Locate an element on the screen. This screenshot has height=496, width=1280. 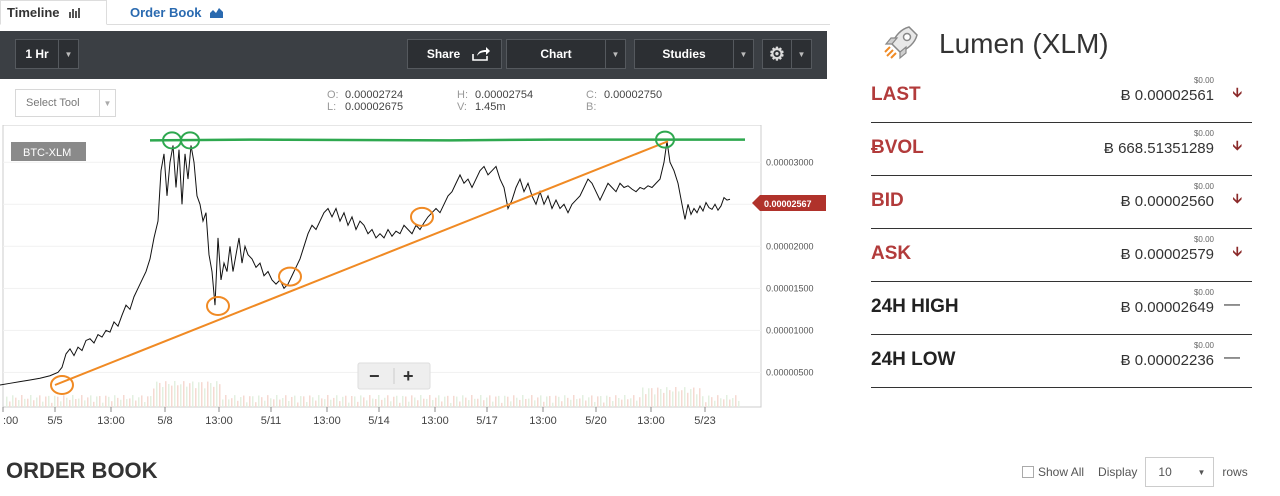
interval-label: 1 Hr is located at coordinates (37, 54).